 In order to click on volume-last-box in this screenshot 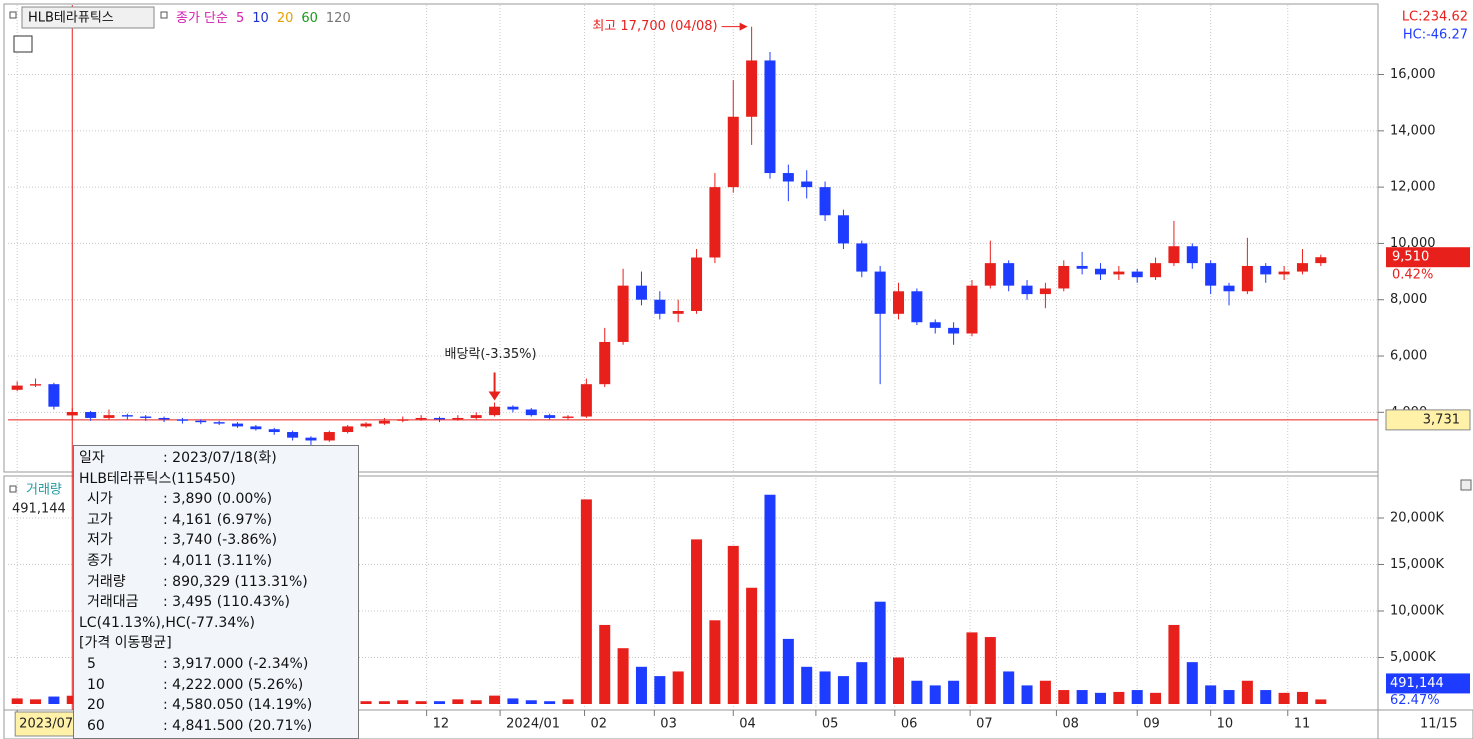, I will do `click(1428, 683)`.